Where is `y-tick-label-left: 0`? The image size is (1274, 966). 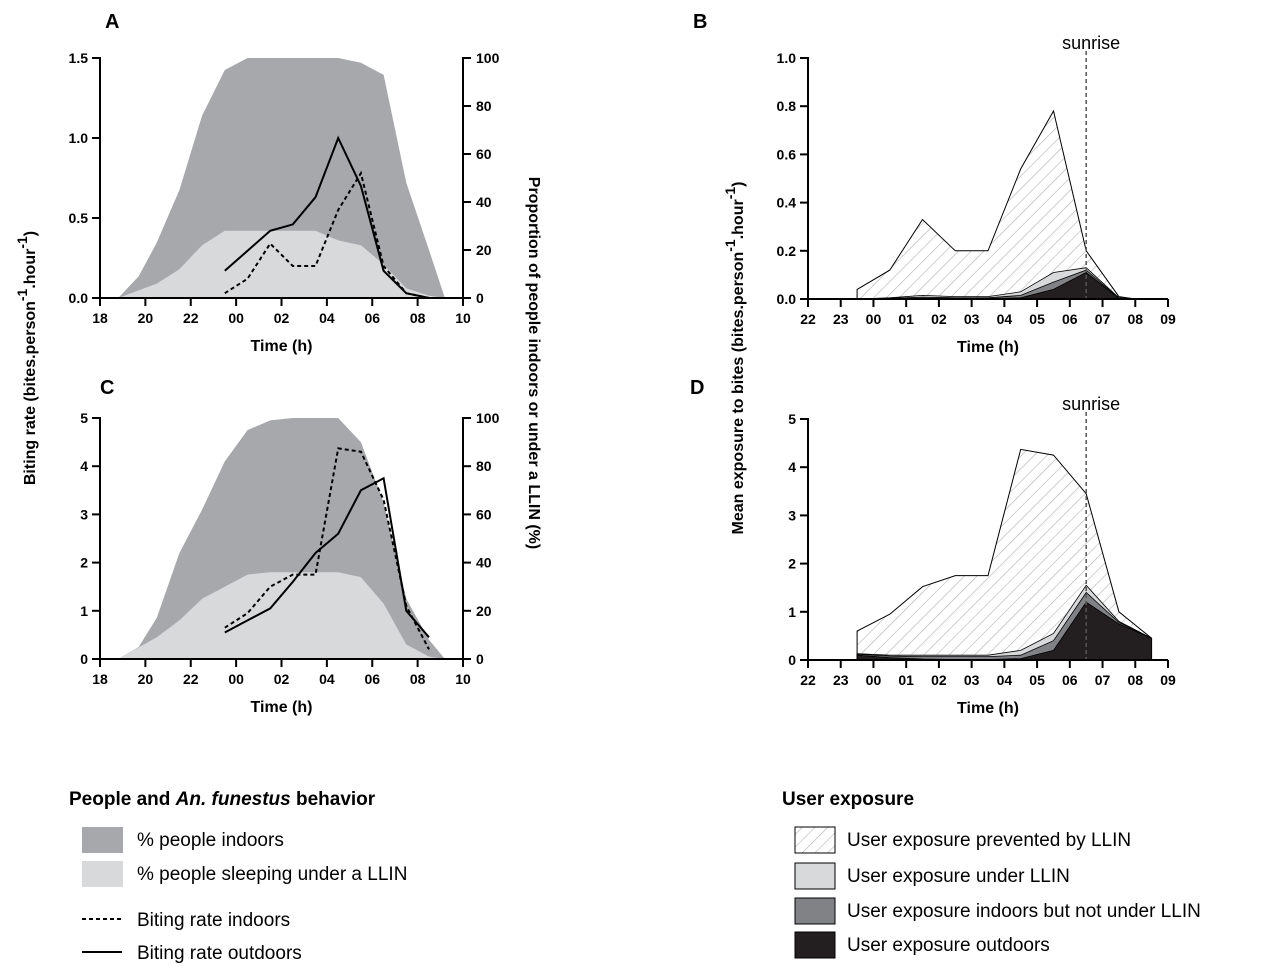
y-tick-label-left: 0 is located at coordinates (84, 659).